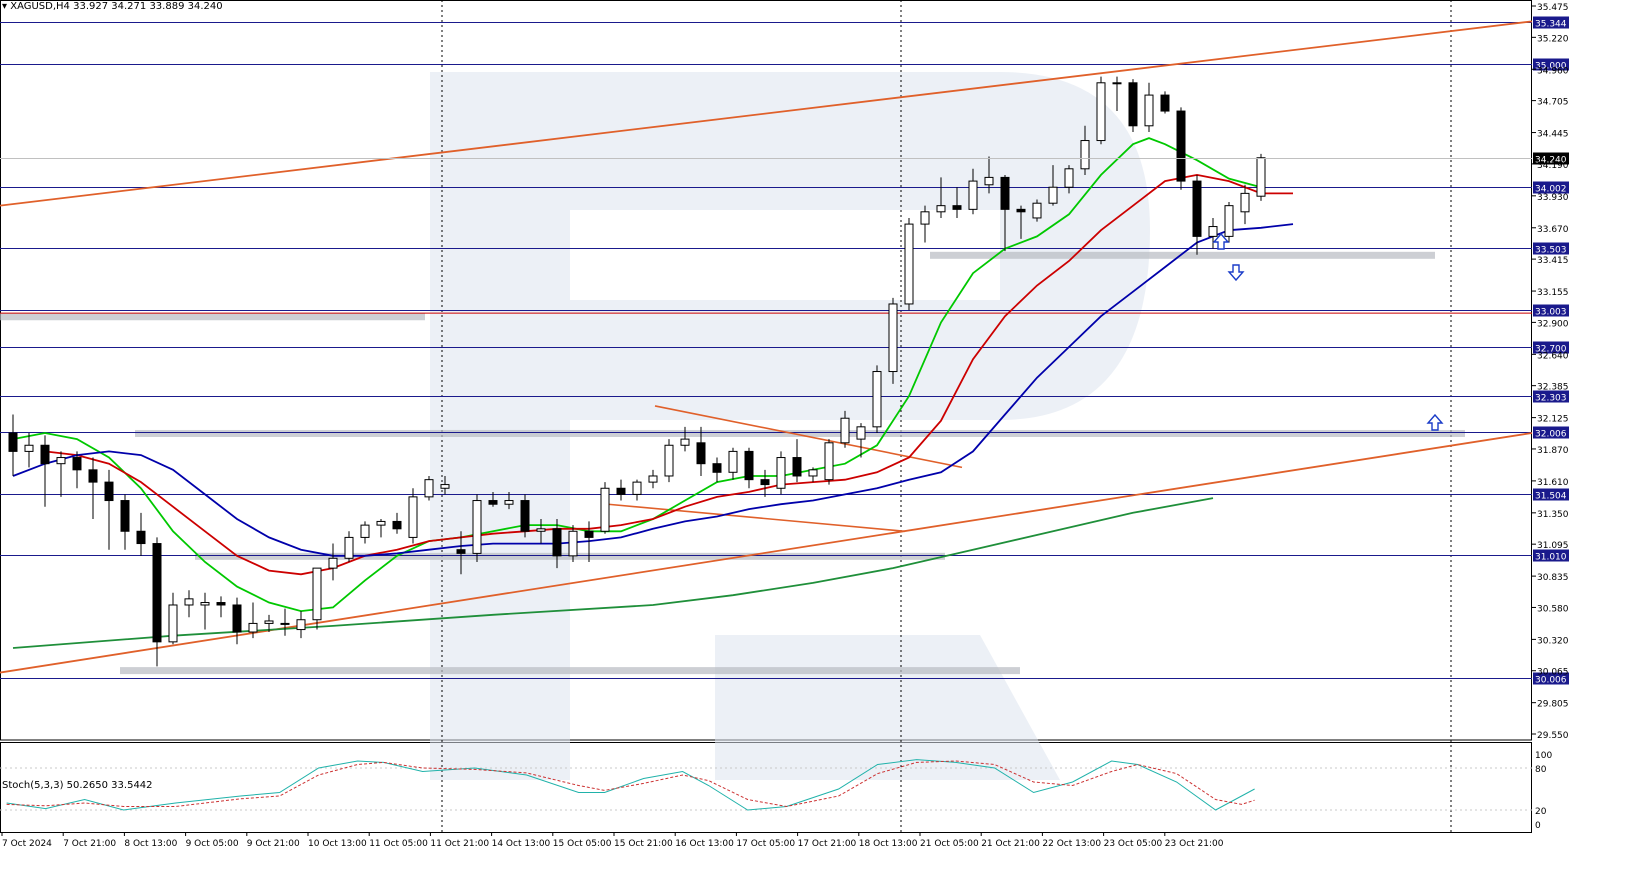  I want to click on level-price-label: 35.344, so click(1551, 25).